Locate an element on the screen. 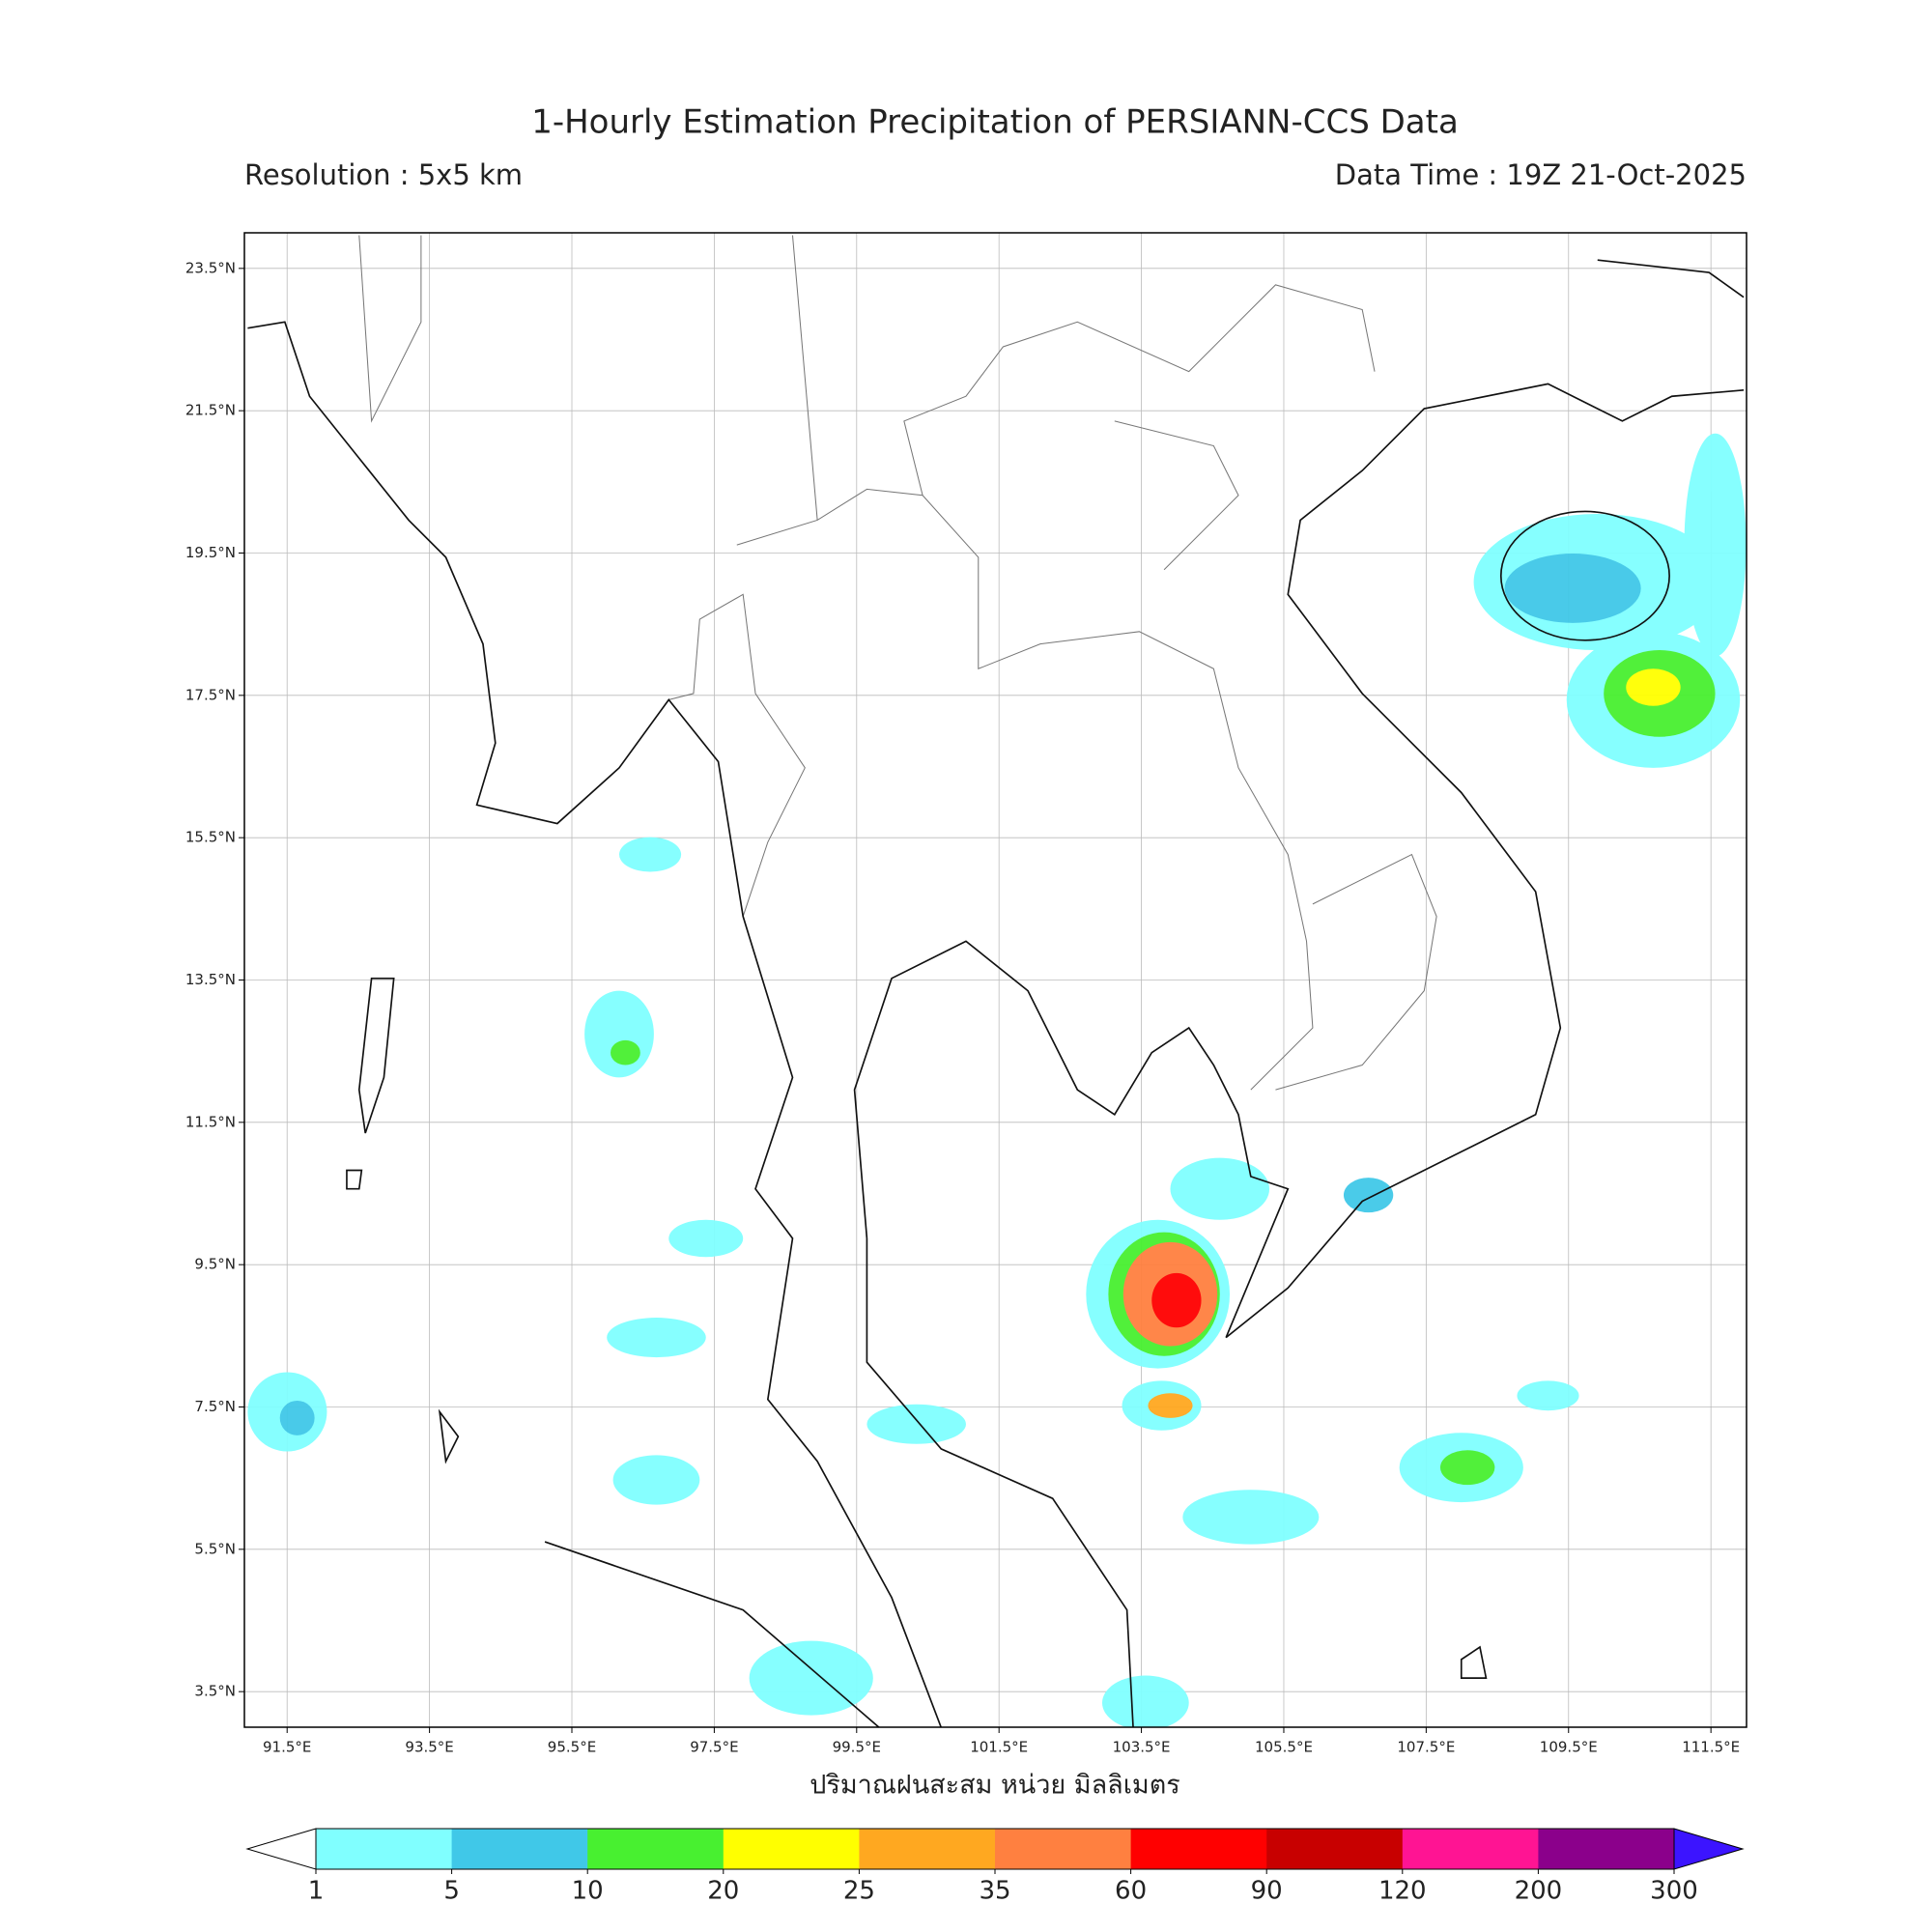 The height and width of the screenshot is (1932, 1932). colorbar-tick-label: 300 is located at coordinates (1674, 1891).